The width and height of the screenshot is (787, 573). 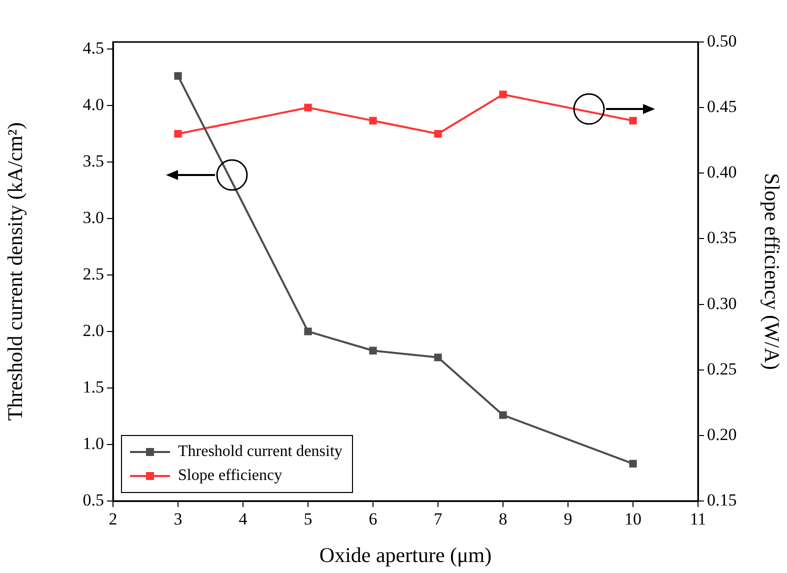 What do you see at coordinates (113, 519) in the screenshot?
I see `x-tick-label: 2` at bounding box center [113, 519].